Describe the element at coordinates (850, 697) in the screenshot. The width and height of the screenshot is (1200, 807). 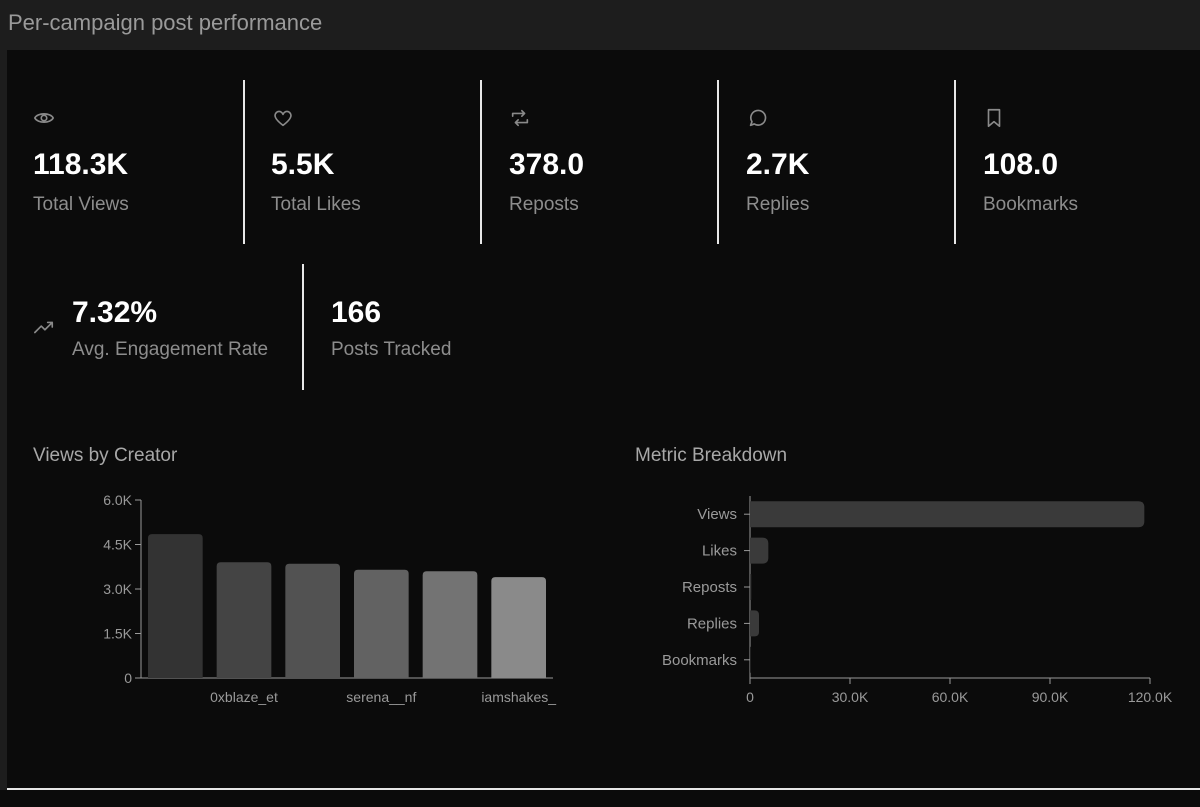
I see `x-tick-label: 30.0K` at that location.